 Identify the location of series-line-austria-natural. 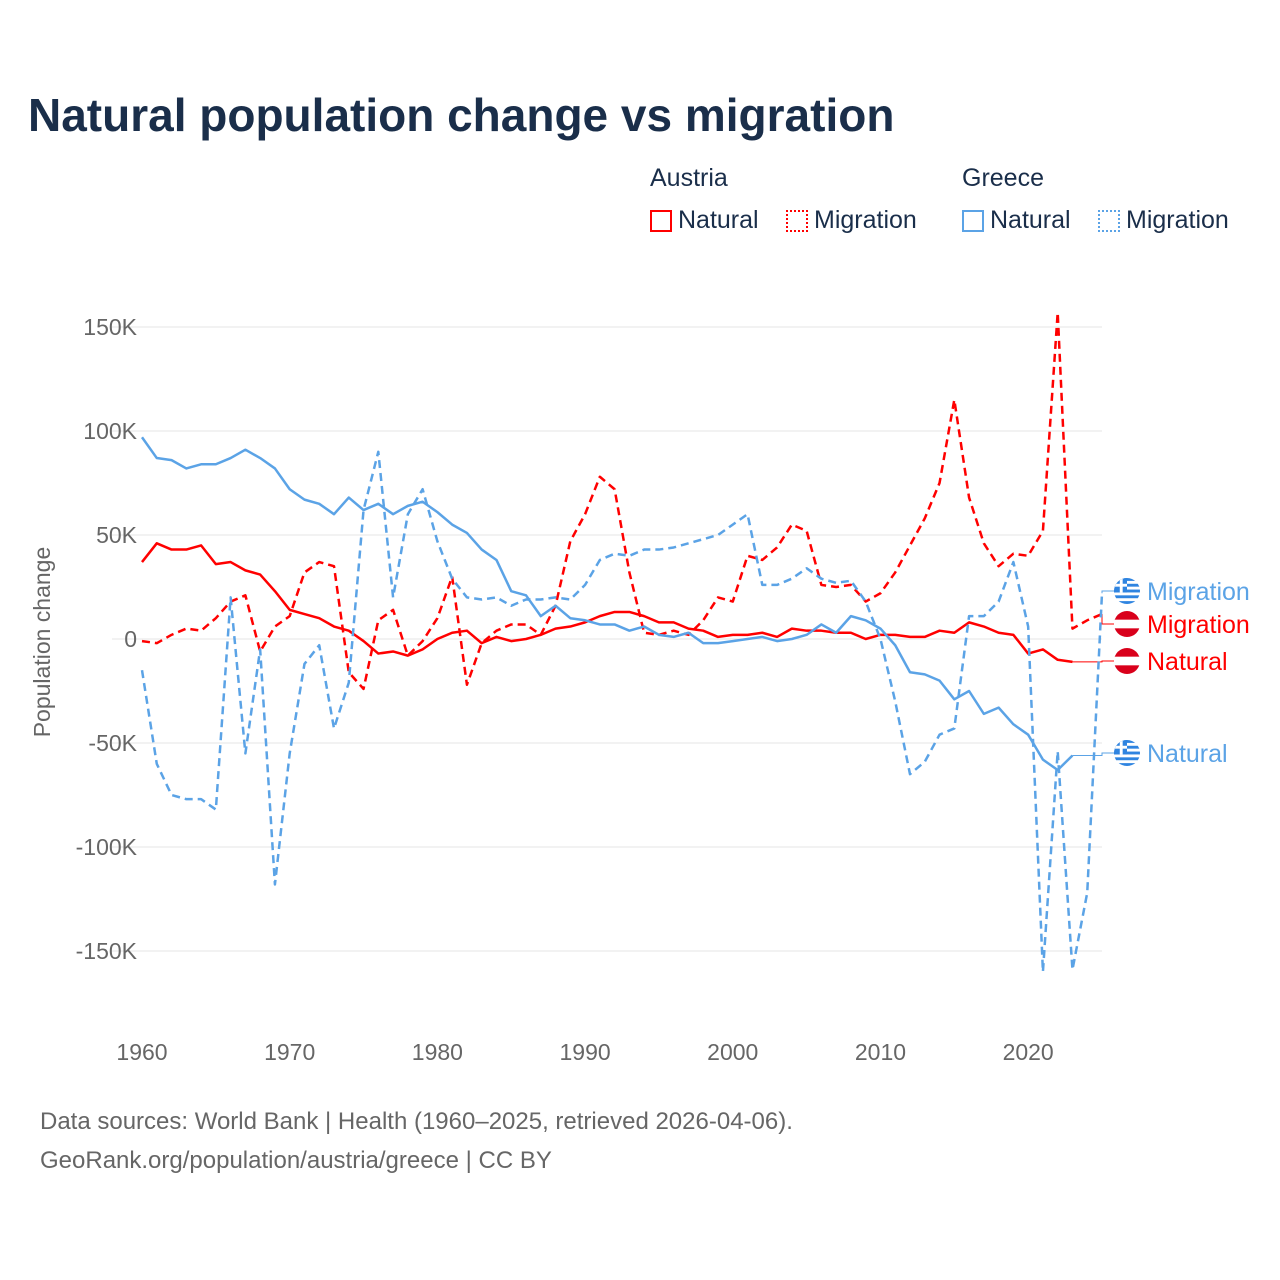
(607, 603).